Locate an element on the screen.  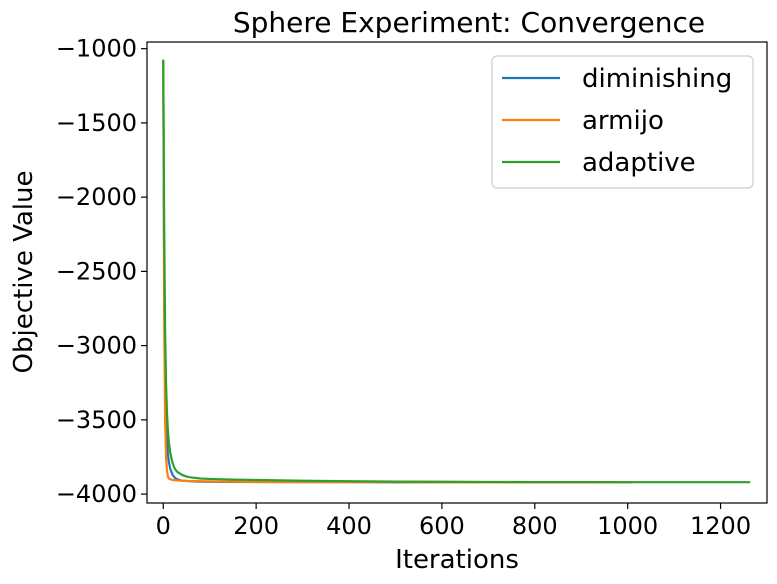
y-tick-label: −4000 is located at coordinates (96, 494).